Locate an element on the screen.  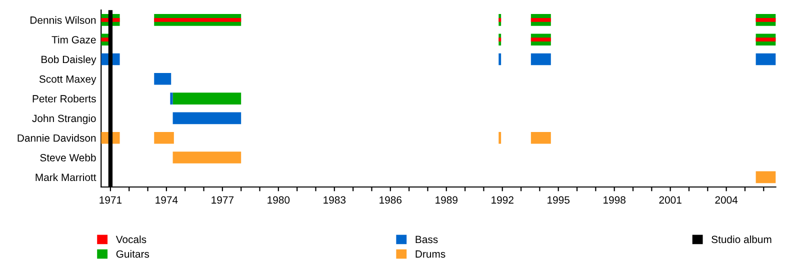
x-tick-label: 1971 is located at coordinates (111, 200).